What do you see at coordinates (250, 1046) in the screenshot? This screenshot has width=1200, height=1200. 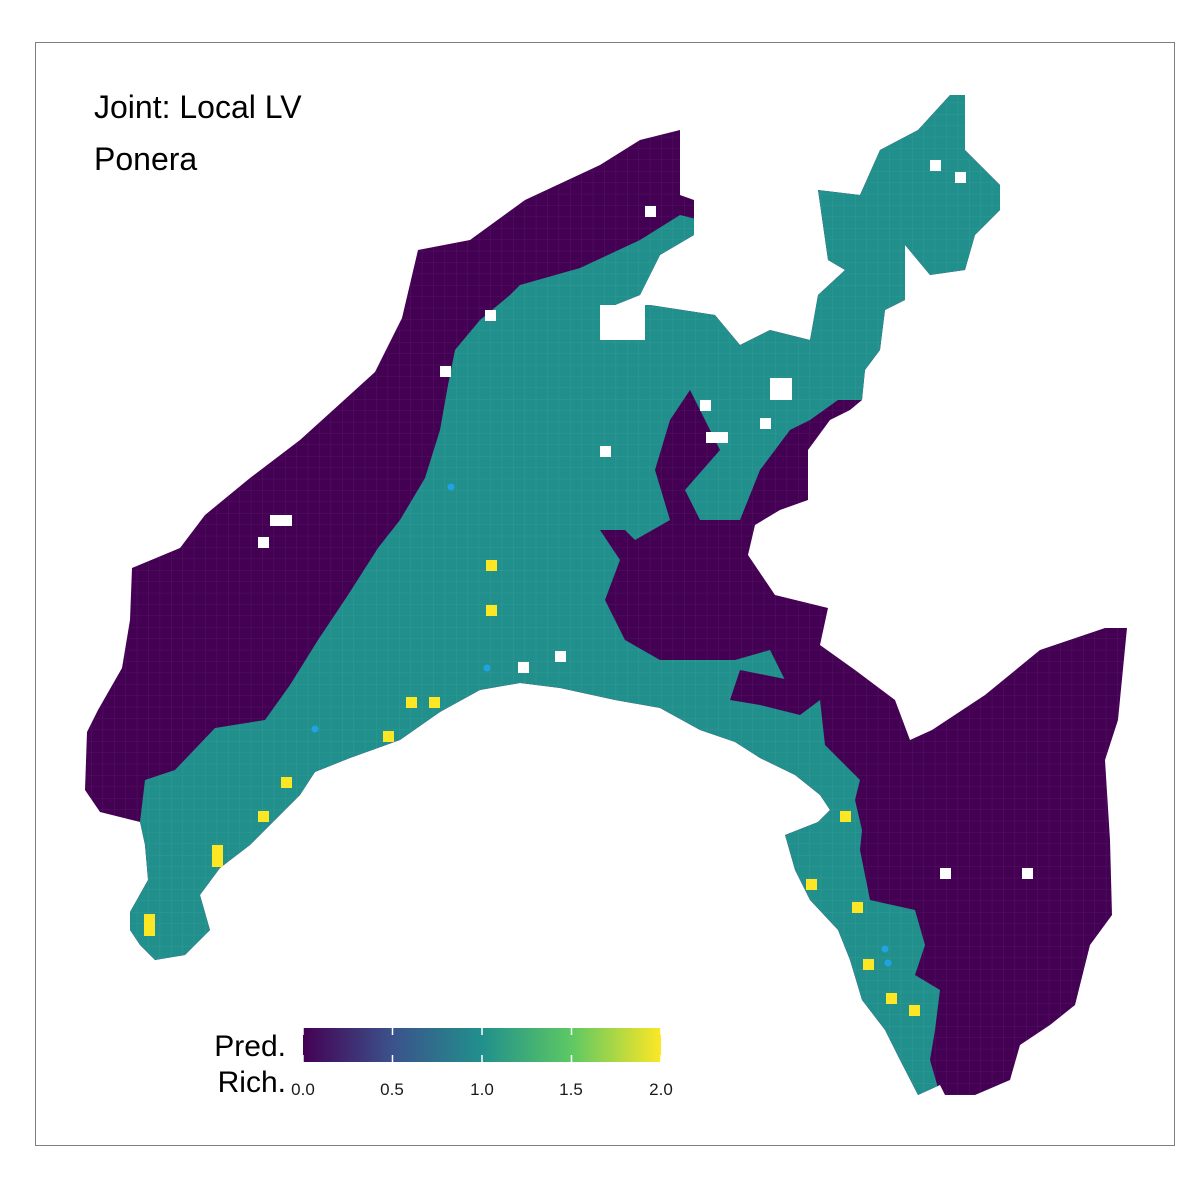 I see `legend-title-line1: Pred.` at bounding box center [250, 1046].